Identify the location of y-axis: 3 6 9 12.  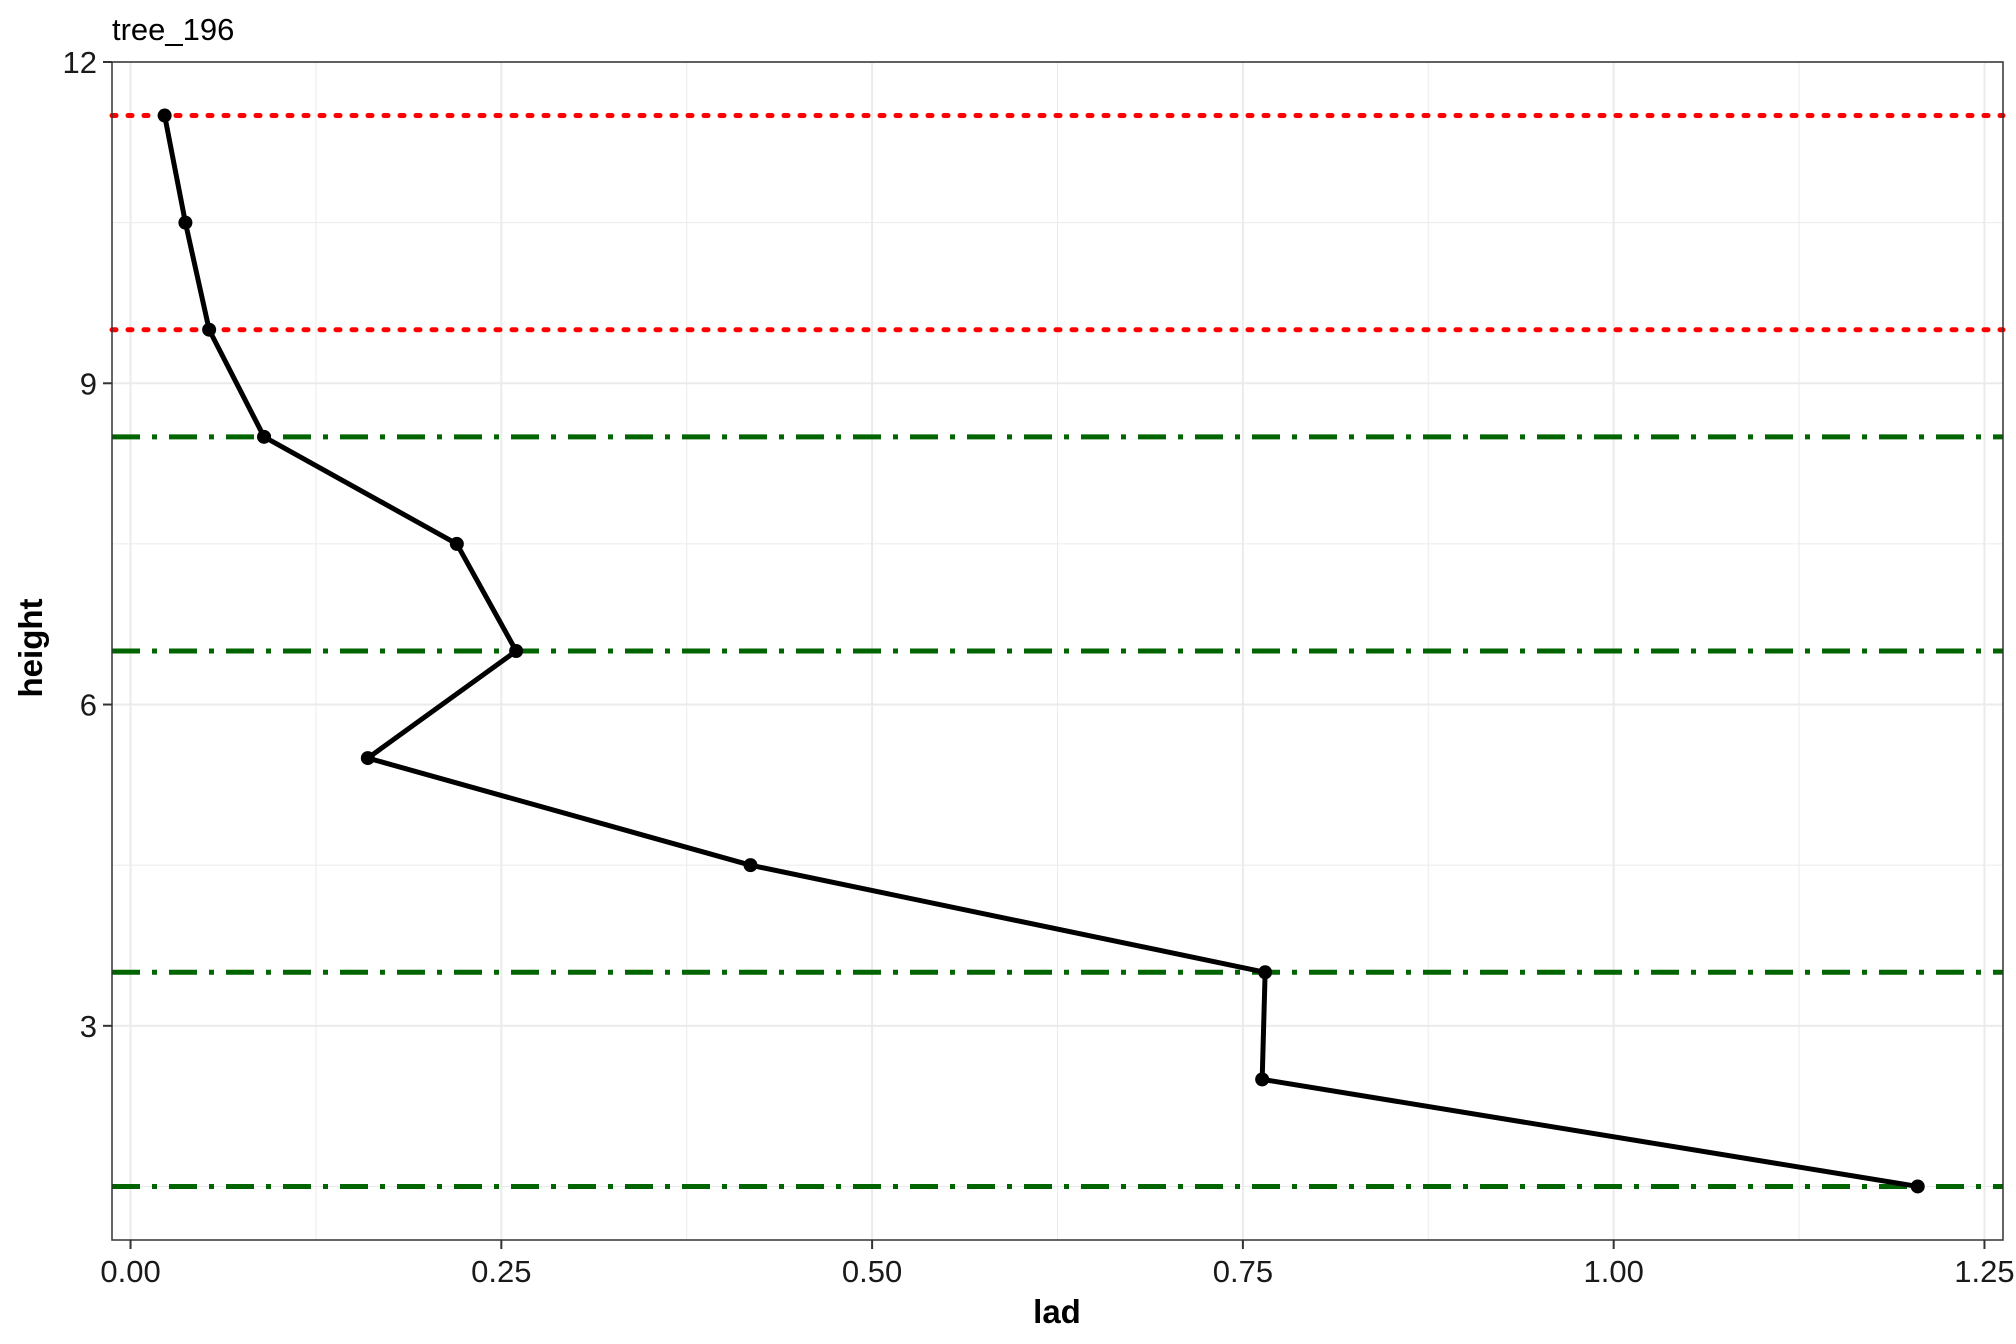
(87, 544).